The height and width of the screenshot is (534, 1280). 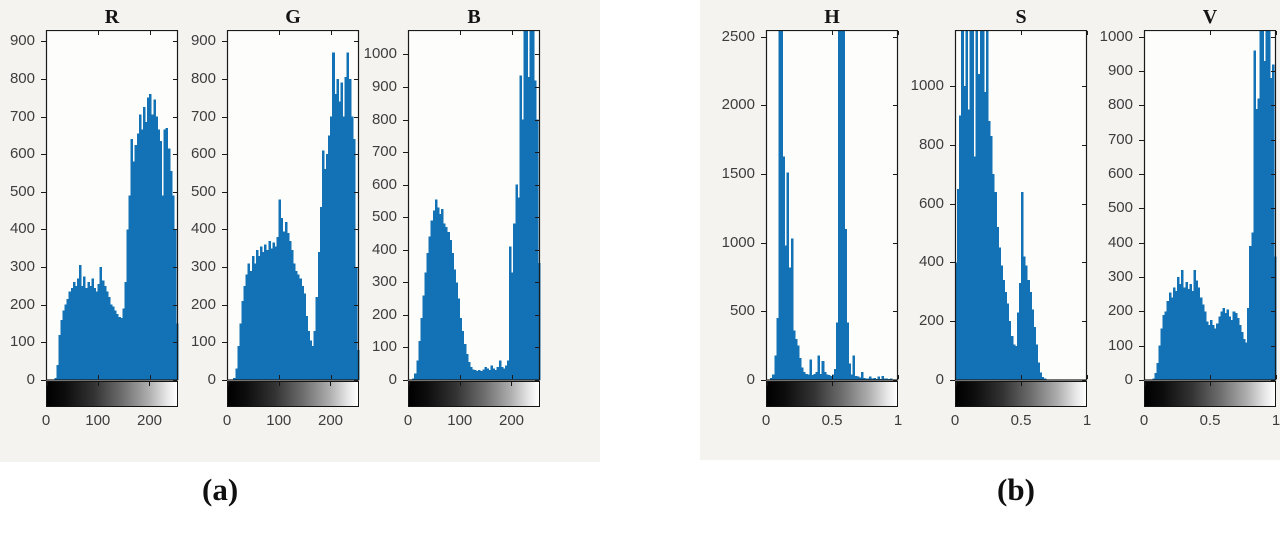 What do you see at coordinates (1115, 230) in the screenshot?
I see `y-axis-labels: 0 100 200 300 400 500 600 700 800 900 1000` at bounding box center [1115, 230].